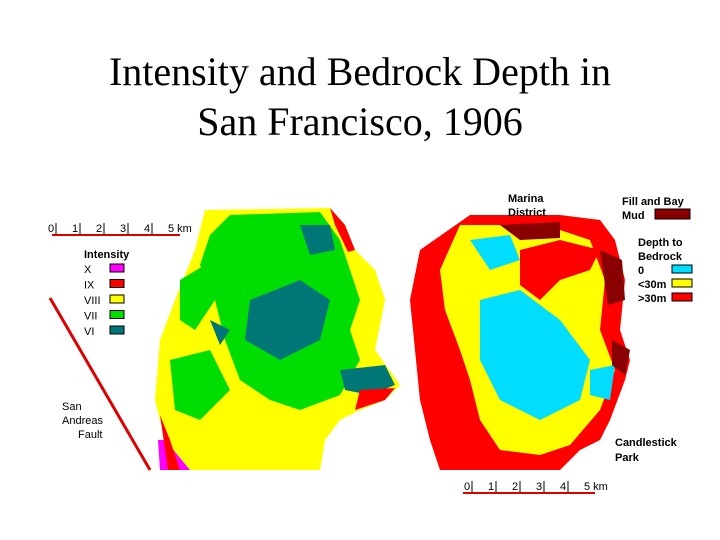 Image resolution: width=720 pixels, height=540 pixels. I want to click on candlestick-label: Candlestick, so click(646, 443).